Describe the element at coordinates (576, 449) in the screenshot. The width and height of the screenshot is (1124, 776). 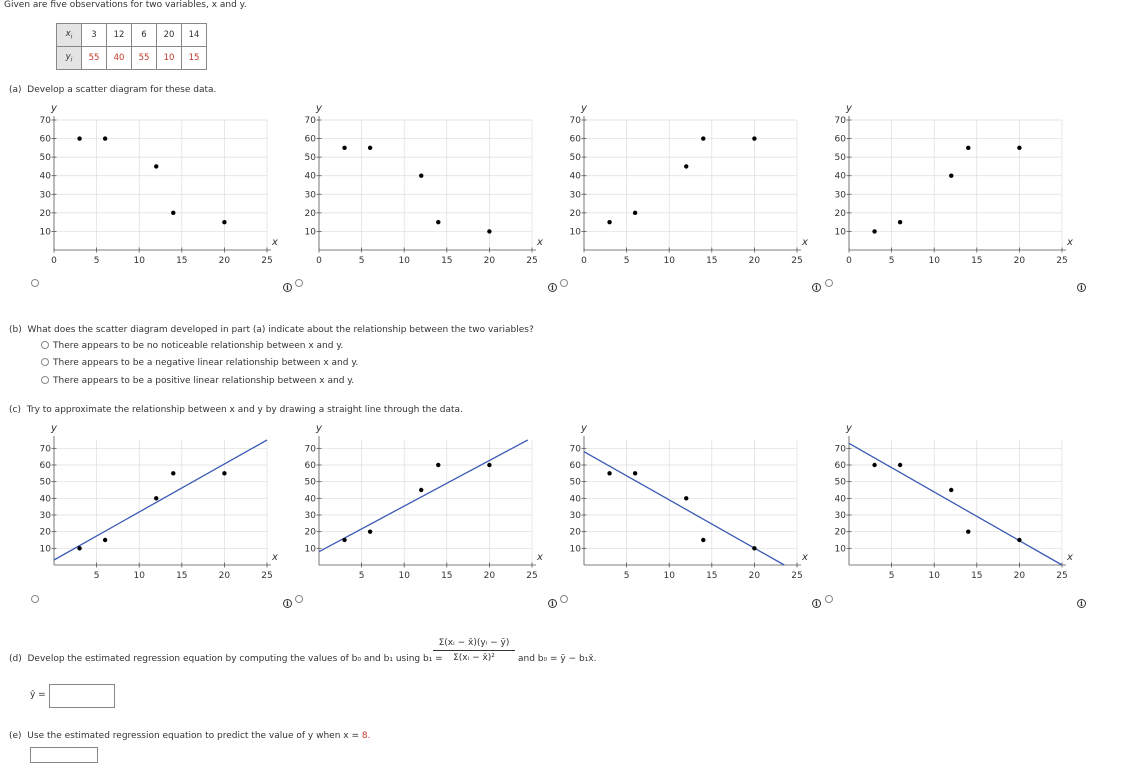
I see `y-tick-label: 70` at that location.